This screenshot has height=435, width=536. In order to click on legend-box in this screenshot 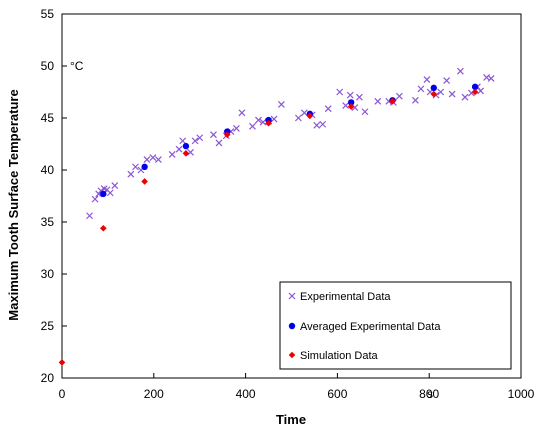, I will do `click(395, 325)`.